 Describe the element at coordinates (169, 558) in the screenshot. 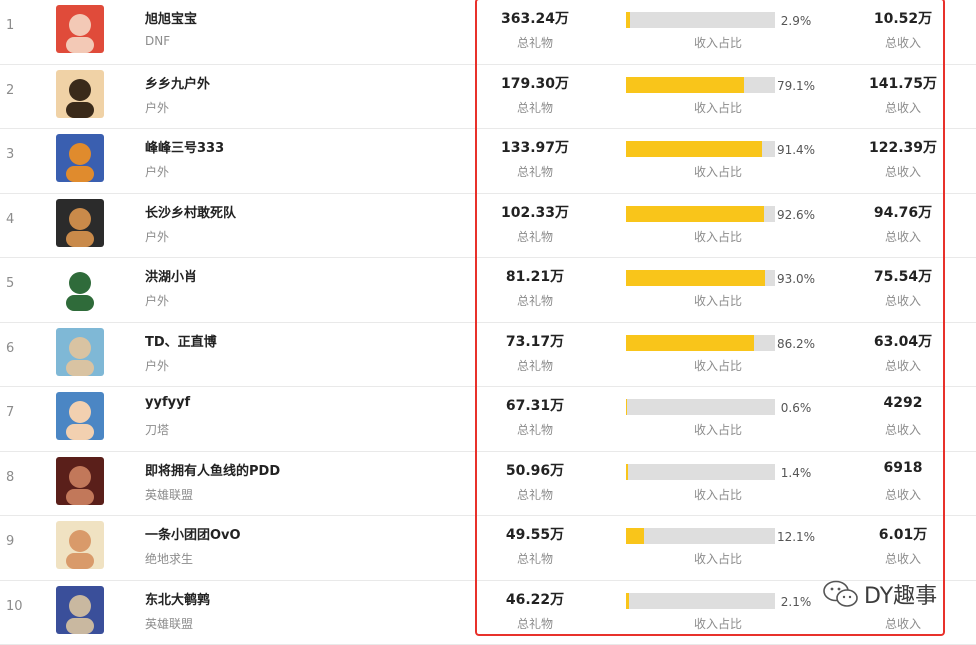

I see `streamer-category: 绝地求生` at that location.